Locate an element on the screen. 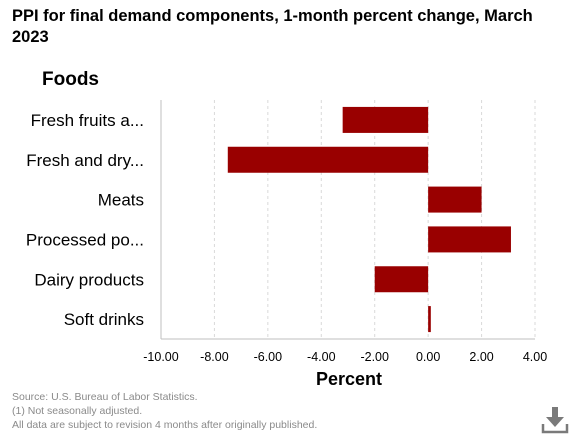  download-button is located at coordinates (555, 420).